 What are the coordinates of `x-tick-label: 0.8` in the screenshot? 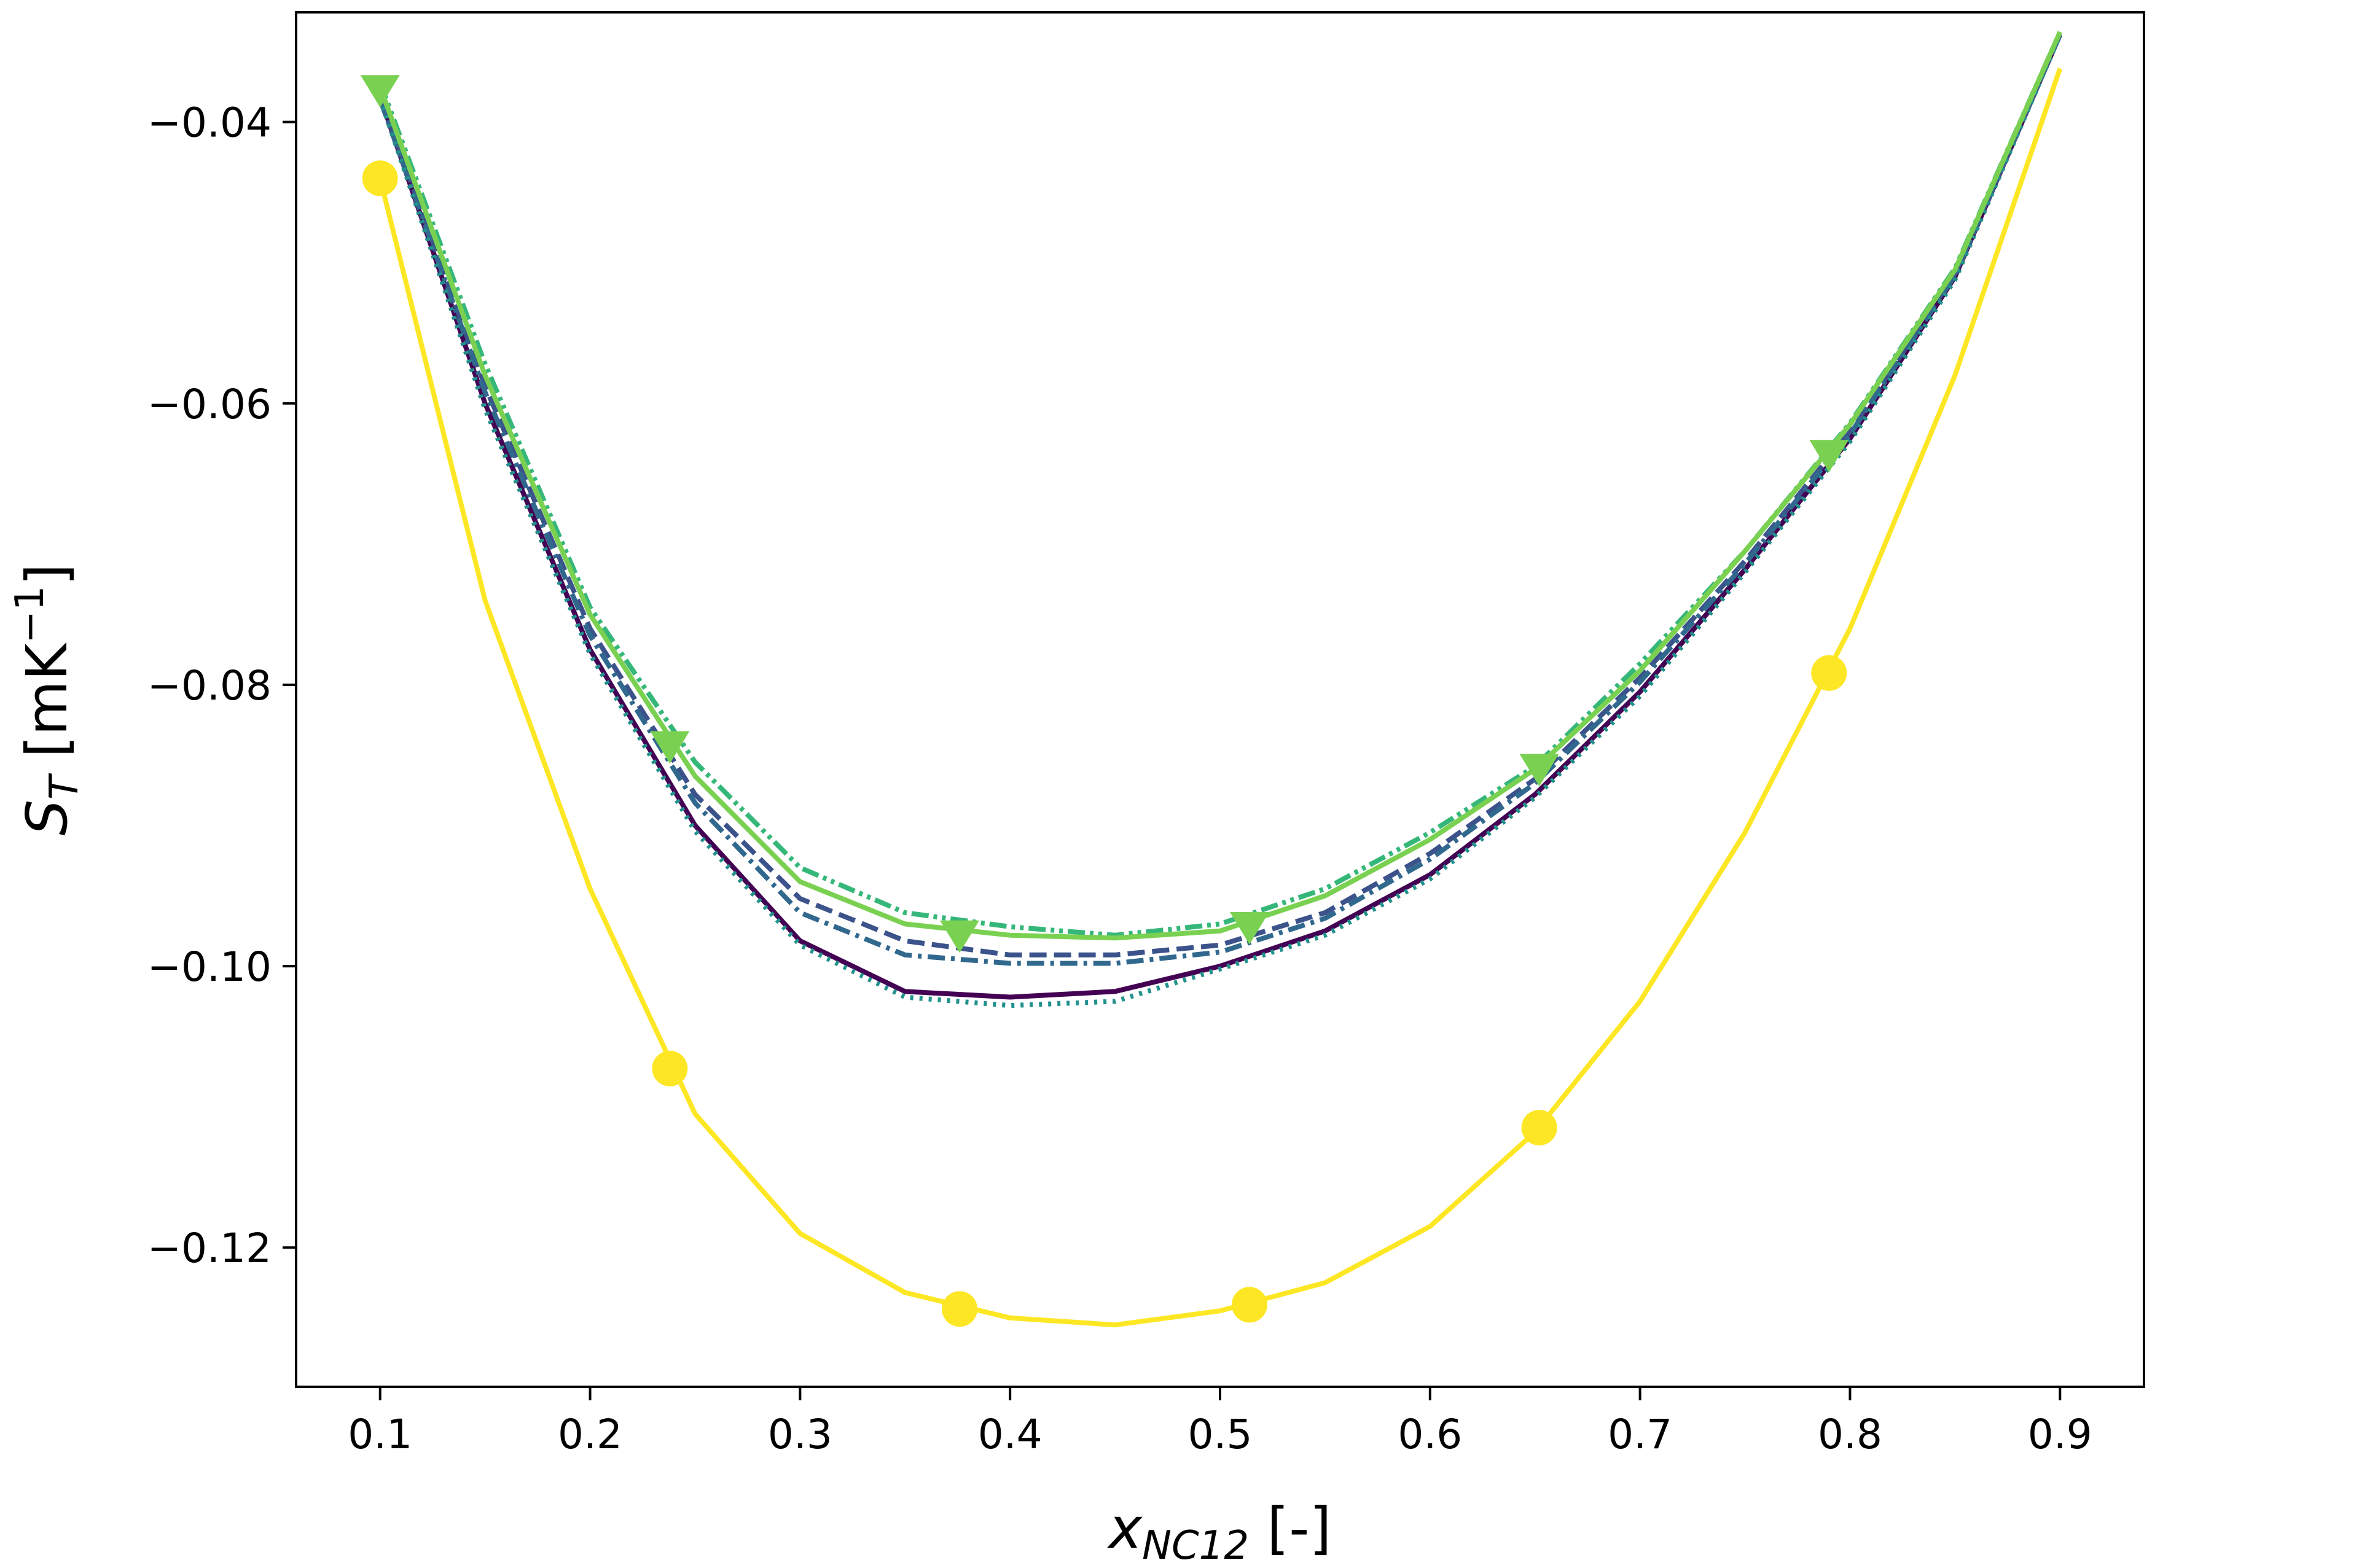 It's located at (1850, 1434).